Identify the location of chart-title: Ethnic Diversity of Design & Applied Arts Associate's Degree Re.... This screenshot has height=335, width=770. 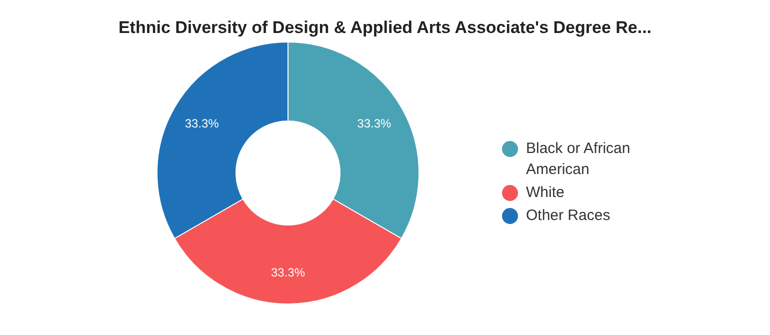
(385, 28).